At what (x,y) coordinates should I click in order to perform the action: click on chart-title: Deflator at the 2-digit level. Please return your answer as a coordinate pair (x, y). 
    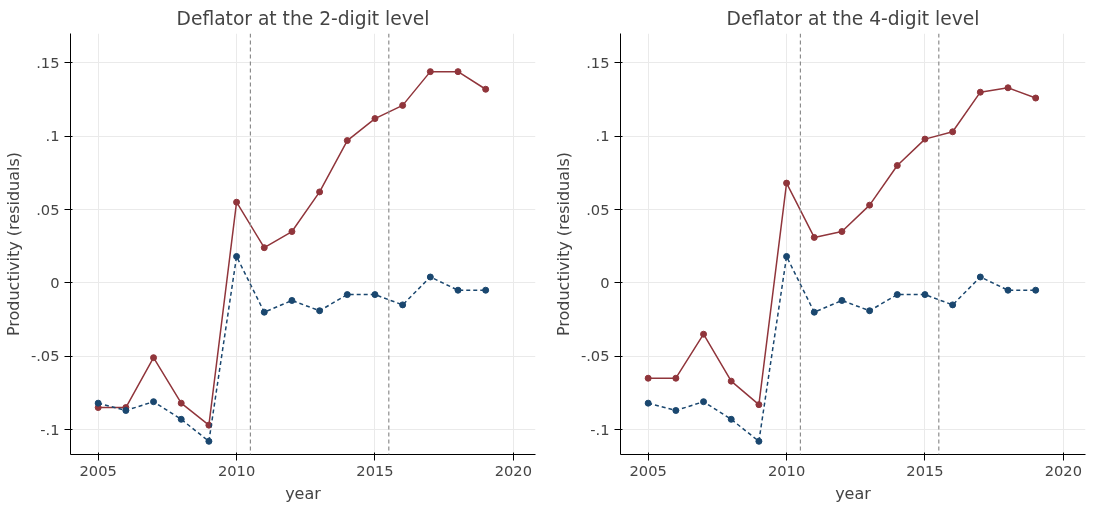
    Looking at the image, I should click on (303, 18).